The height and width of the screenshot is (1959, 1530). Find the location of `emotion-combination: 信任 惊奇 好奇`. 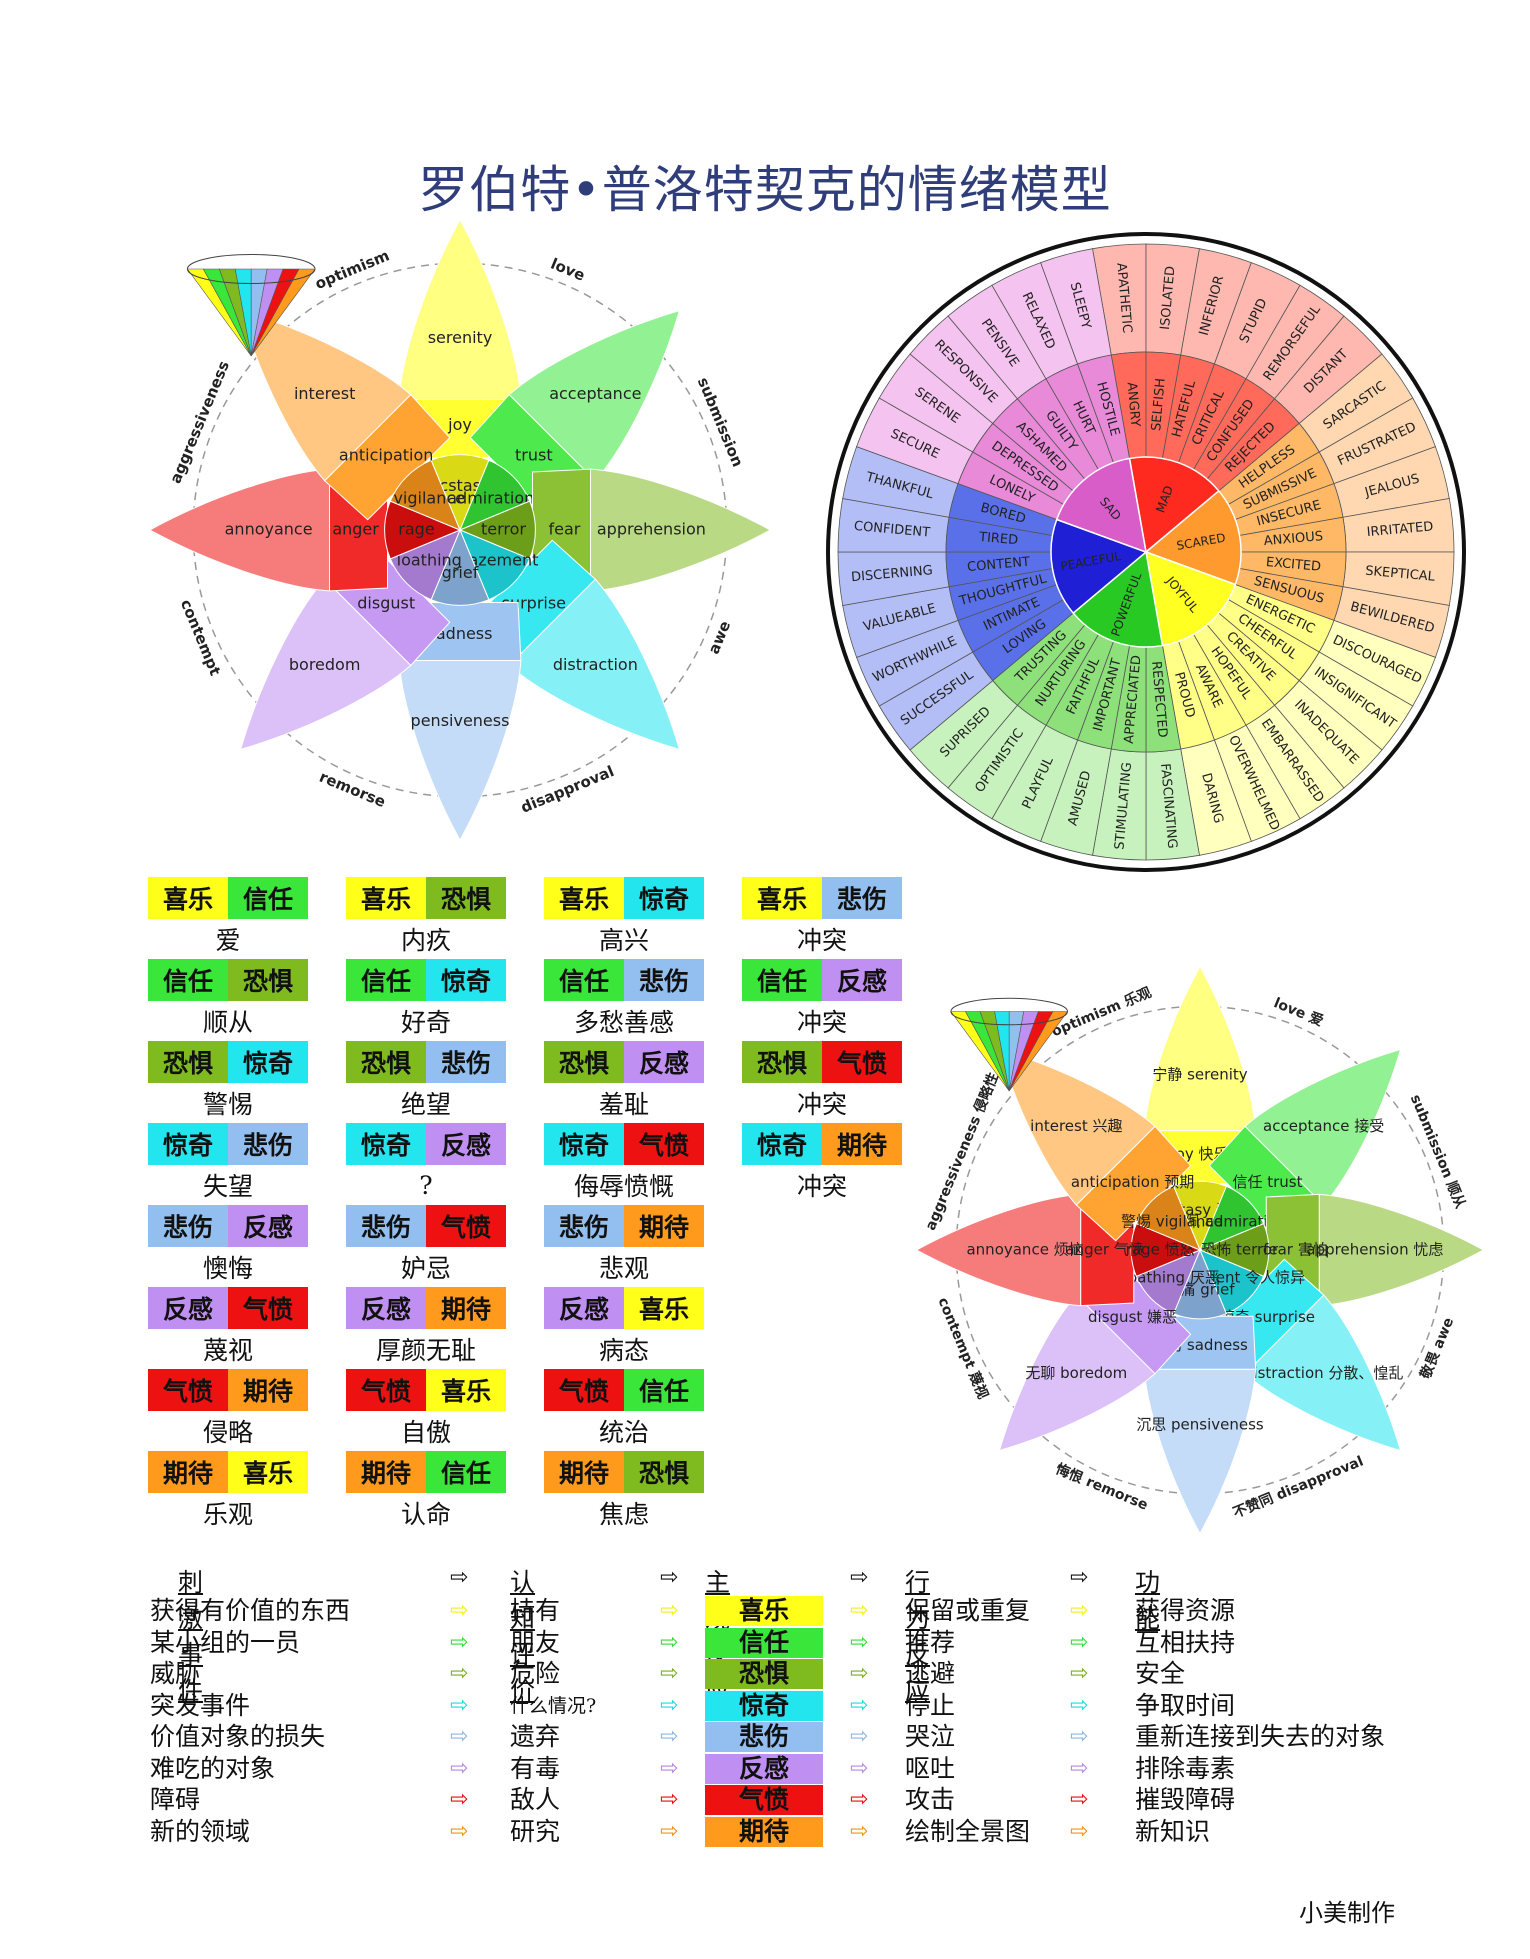

emotion-combination: 信任 惊奇 好奇 is located at coordinates (426, 1000).